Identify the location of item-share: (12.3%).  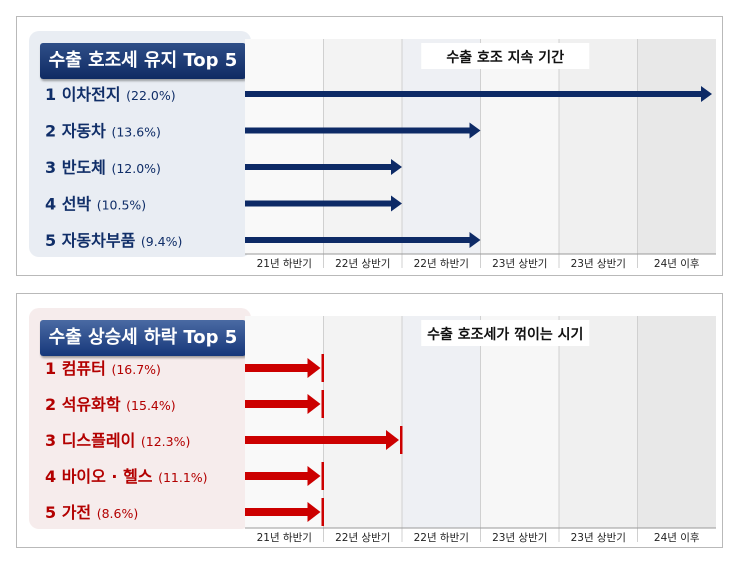
(165, 441).